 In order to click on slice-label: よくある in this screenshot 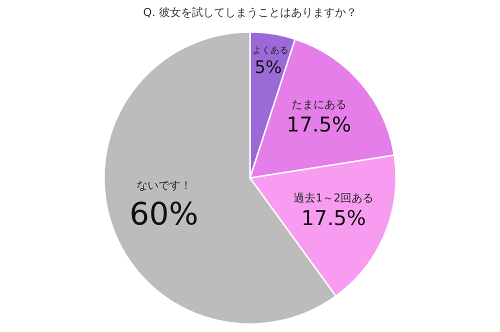, I will do `click(270, 51)`.